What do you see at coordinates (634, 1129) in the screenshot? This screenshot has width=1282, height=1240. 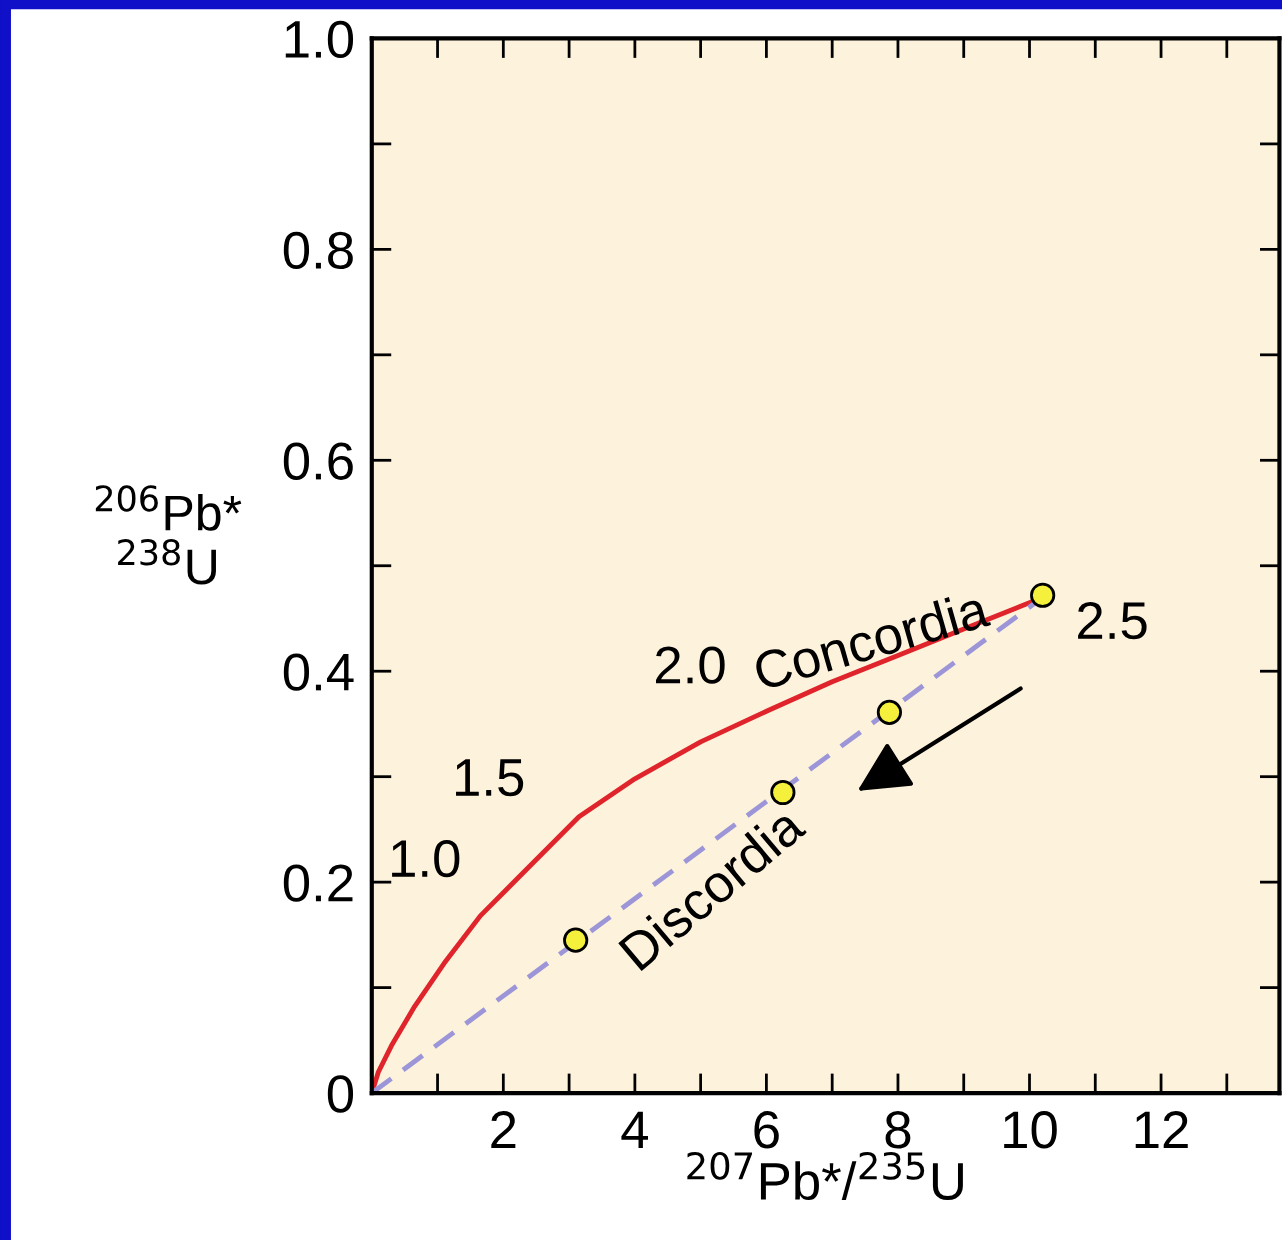 I see `x-tick-label: 4` at bounding box center [634, 1129].